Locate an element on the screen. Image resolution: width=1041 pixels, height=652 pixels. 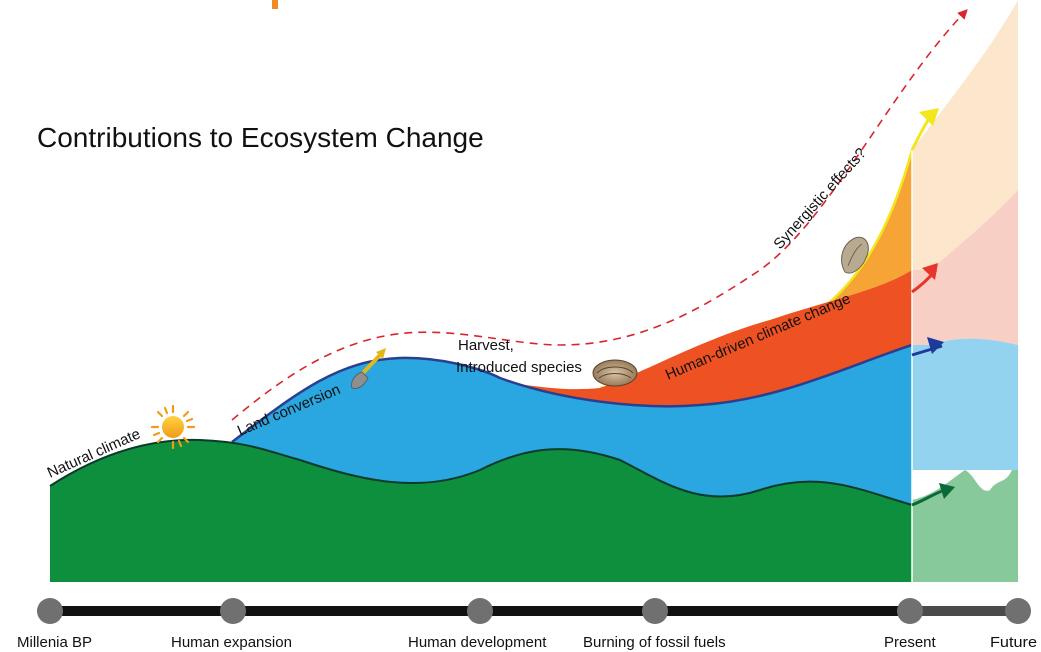
future-natural-area is located at coordinates (965, 526).